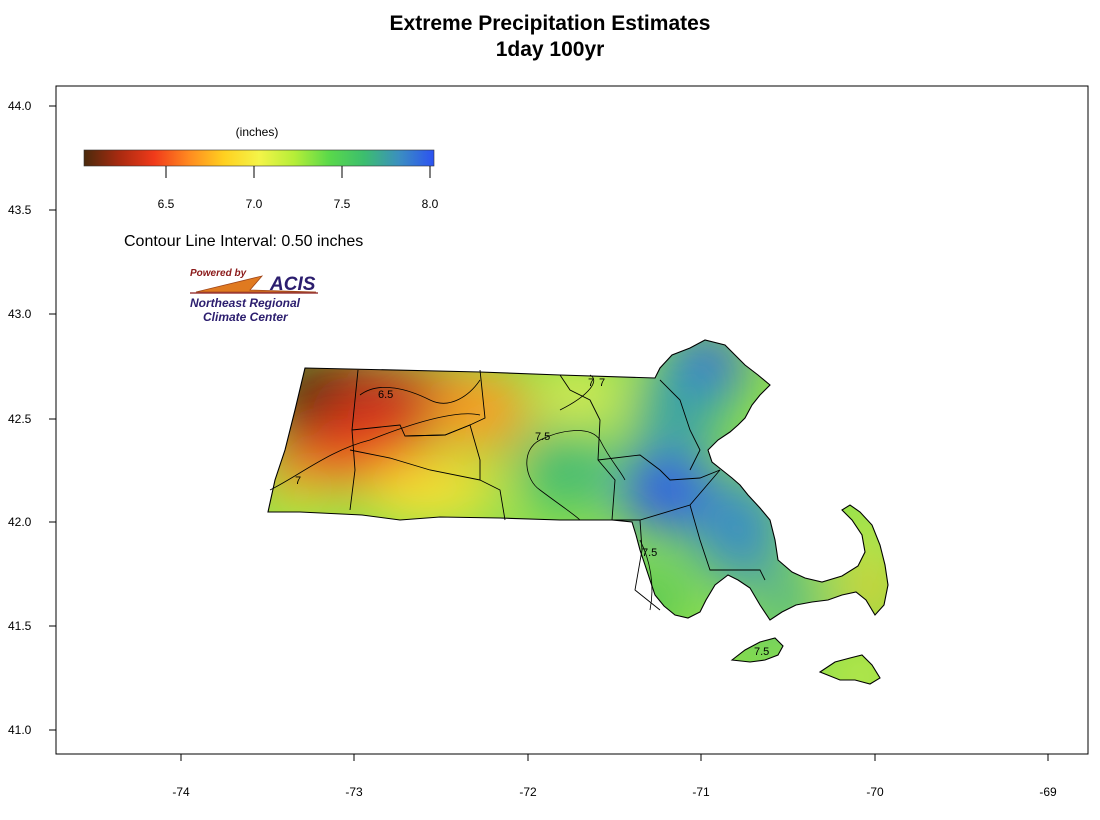  Describe the element at coordinates (430, 204) in the screenshot. I see `legend-tick-label: 8.0` at that location.